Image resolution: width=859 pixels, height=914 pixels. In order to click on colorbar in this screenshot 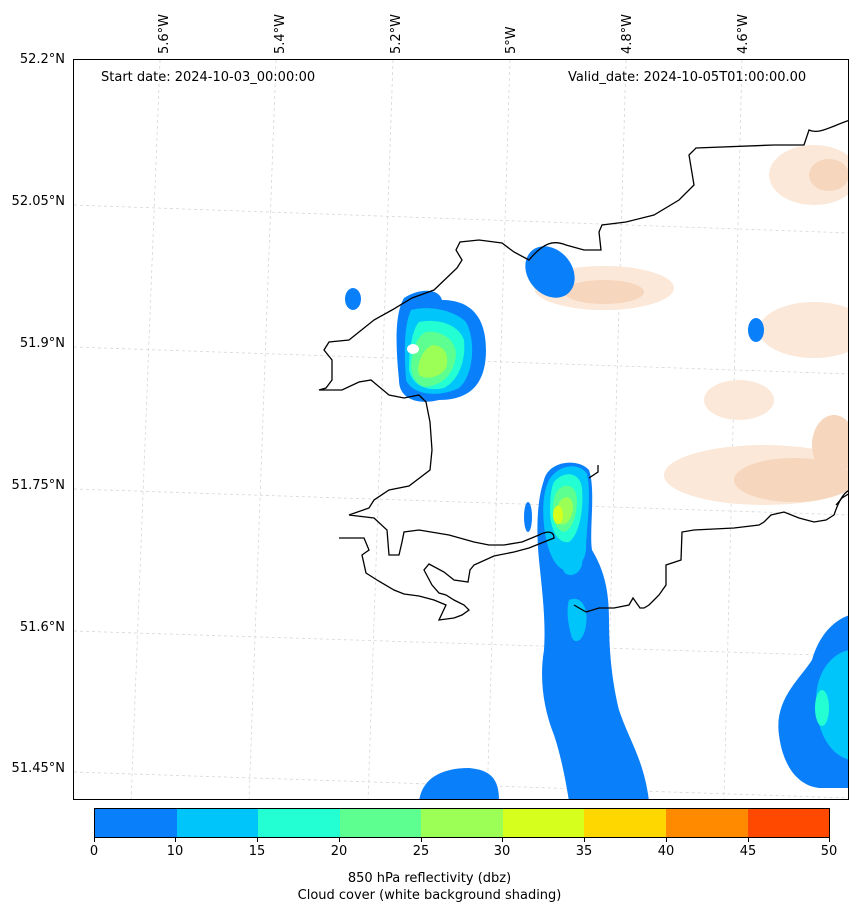, I will do `click(462, 823)`.